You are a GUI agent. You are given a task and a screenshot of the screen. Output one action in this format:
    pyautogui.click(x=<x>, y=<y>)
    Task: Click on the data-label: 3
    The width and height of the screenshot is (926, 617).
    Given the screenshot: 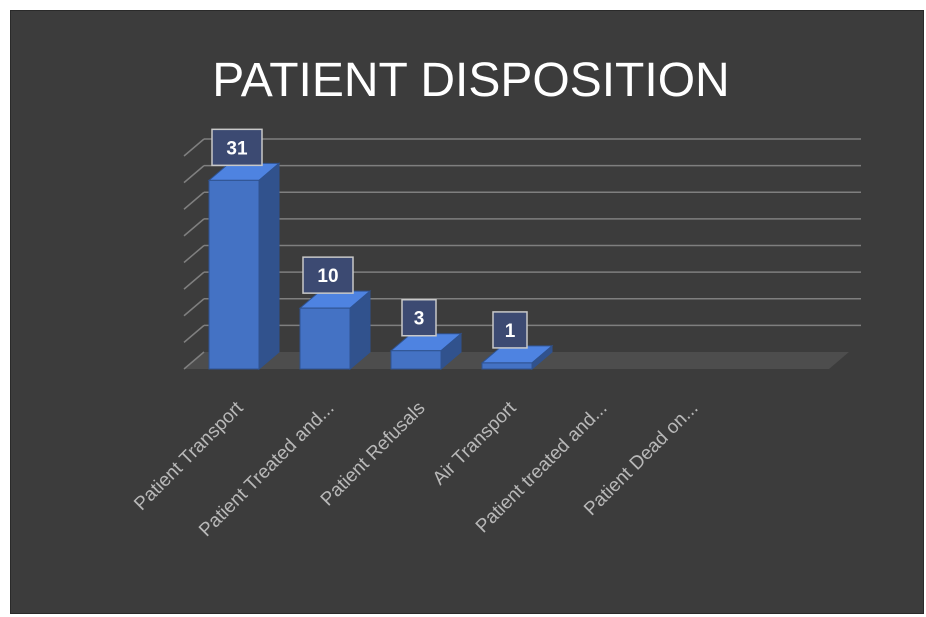 What is the action you would take?
    pyautogui.click(x=419, y=317)
    